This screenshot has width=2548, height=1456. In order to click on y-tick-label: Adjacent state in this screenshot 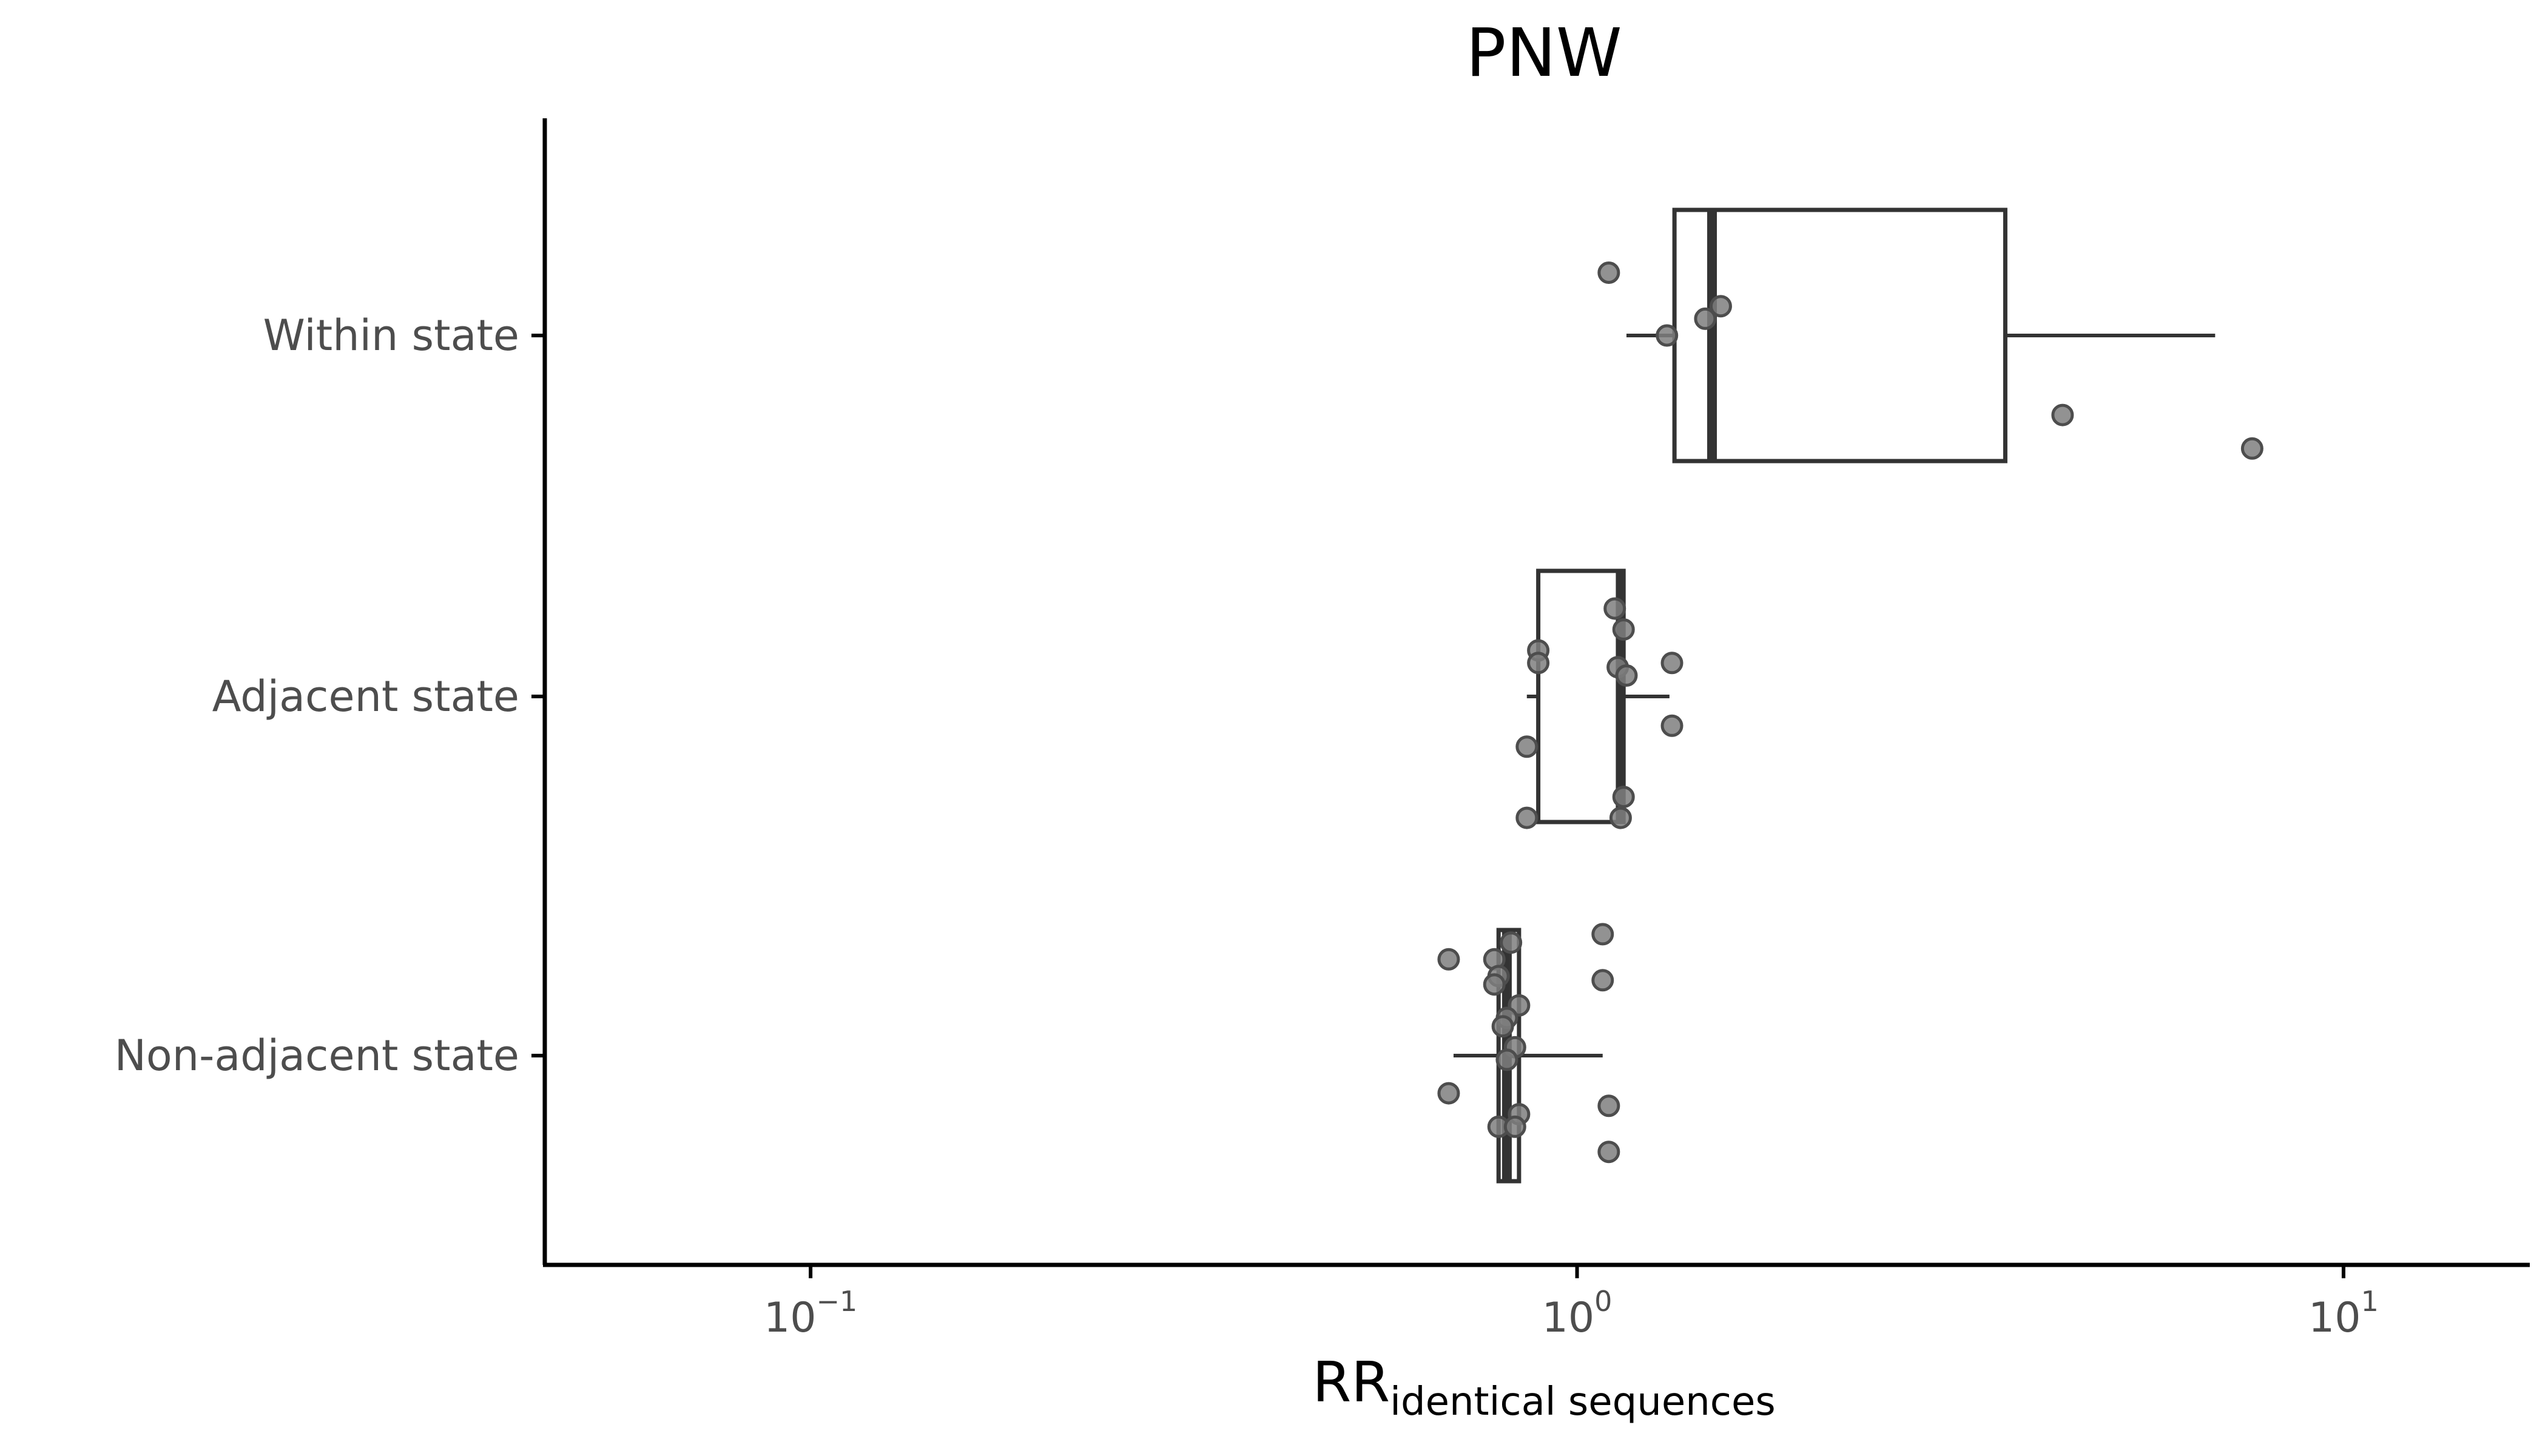, I will do `click(365, 696)`.